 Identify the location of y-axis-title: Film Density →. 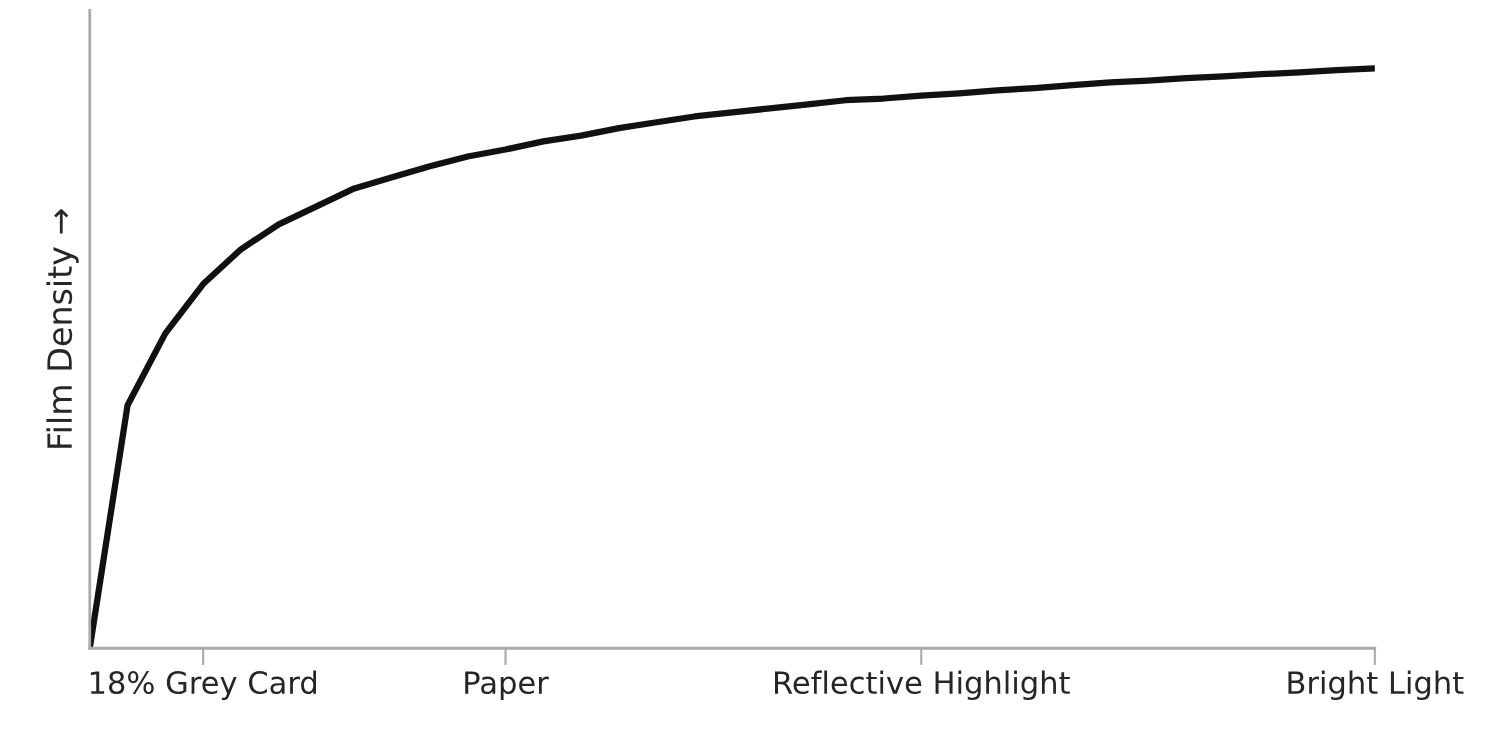
(62, 328).